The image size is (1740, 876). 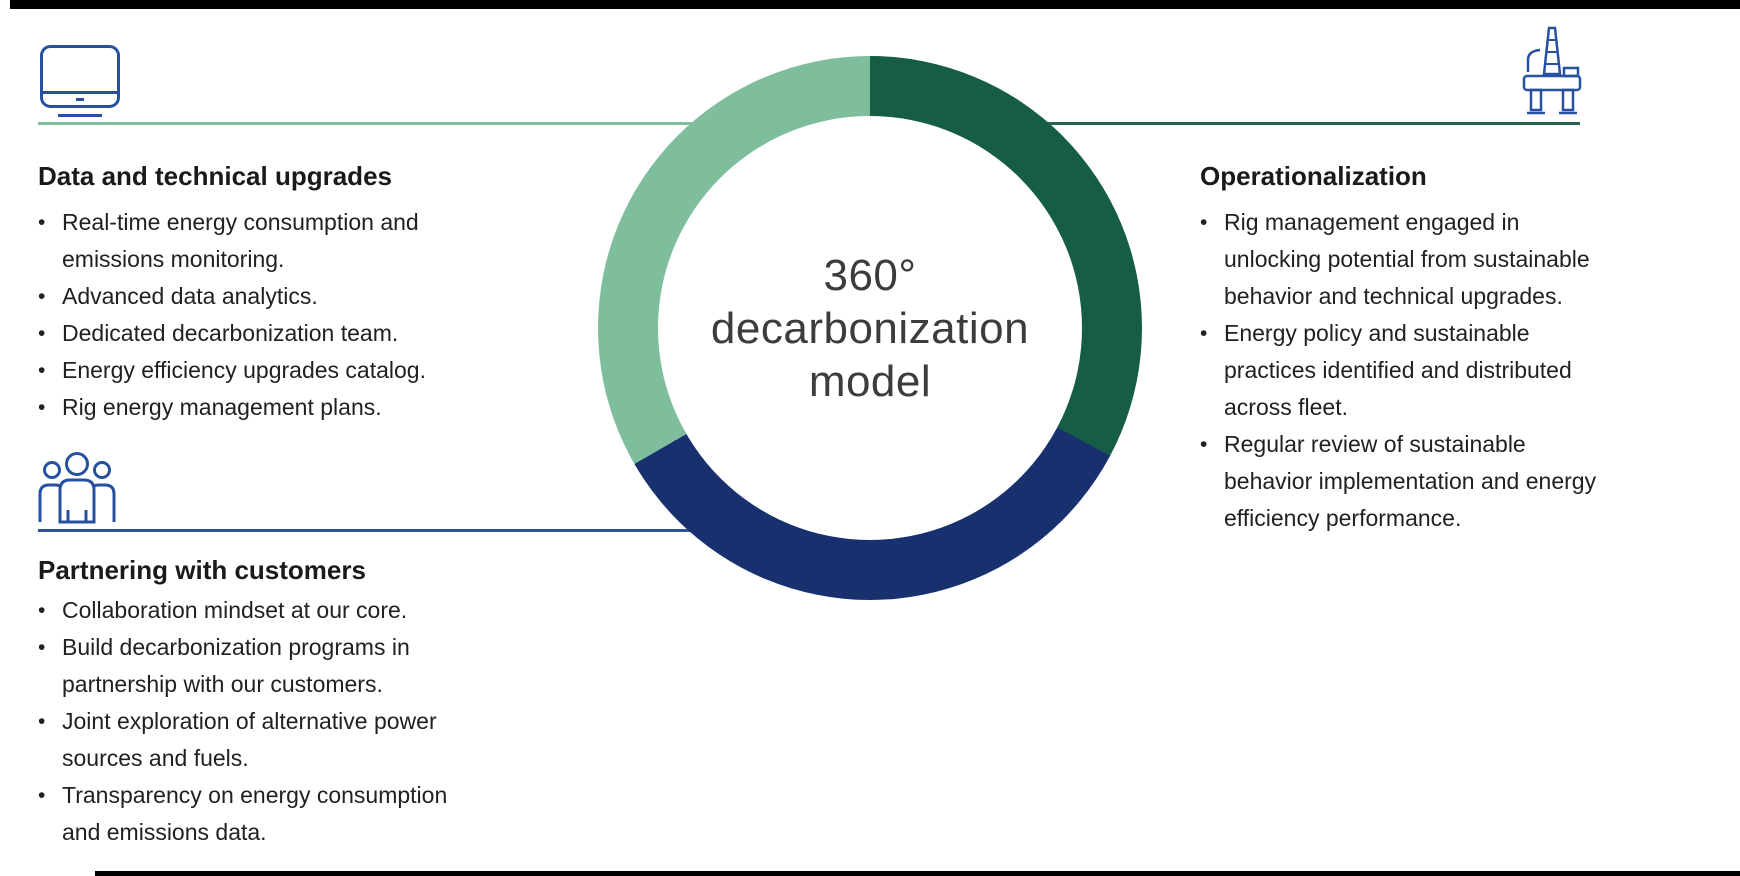 What do you see at coordinates (80, 82) in the screenshot?
I see `monitor-icon` at bounding box center [80, 82].